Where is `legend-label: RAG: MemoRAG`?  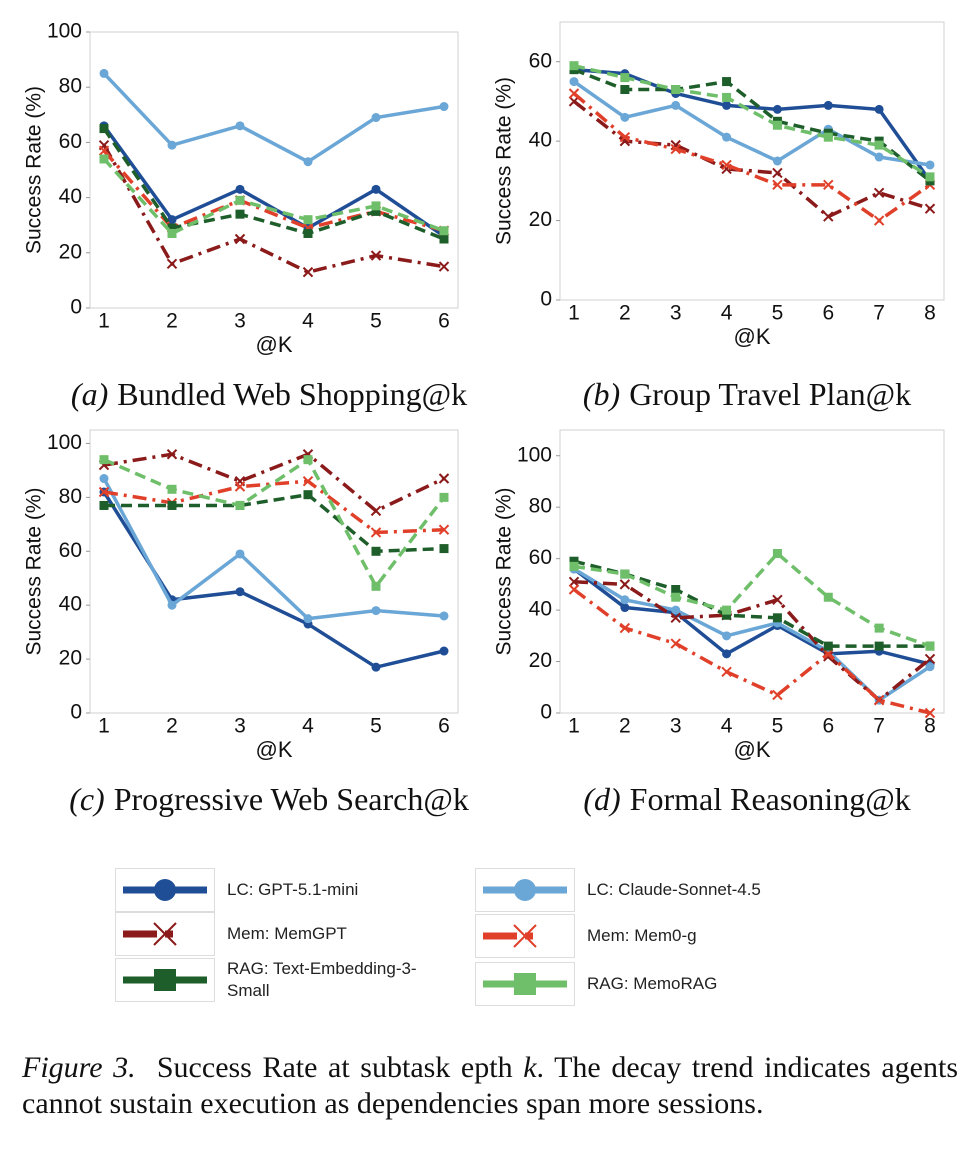 legend-label: RAG: MemoRAG is located at coordinates (652, 983).